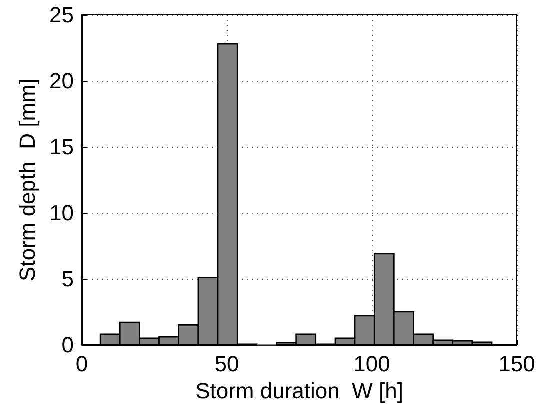  Describe the element at coordinates (517, 364) in the screenshot. I see `x-tick-label: 150` at that location.